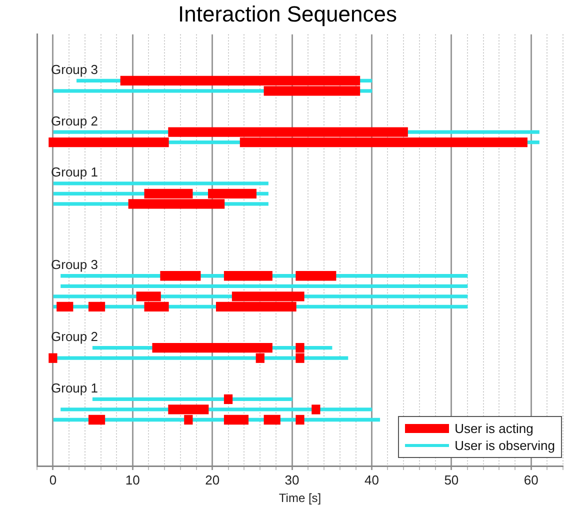 The height and width of the screenshot is (510, 566). What do you see at coordinates (53, 480) in the screenshot?
I see `x-tick-label: 0` at bounding box center [53, 480].